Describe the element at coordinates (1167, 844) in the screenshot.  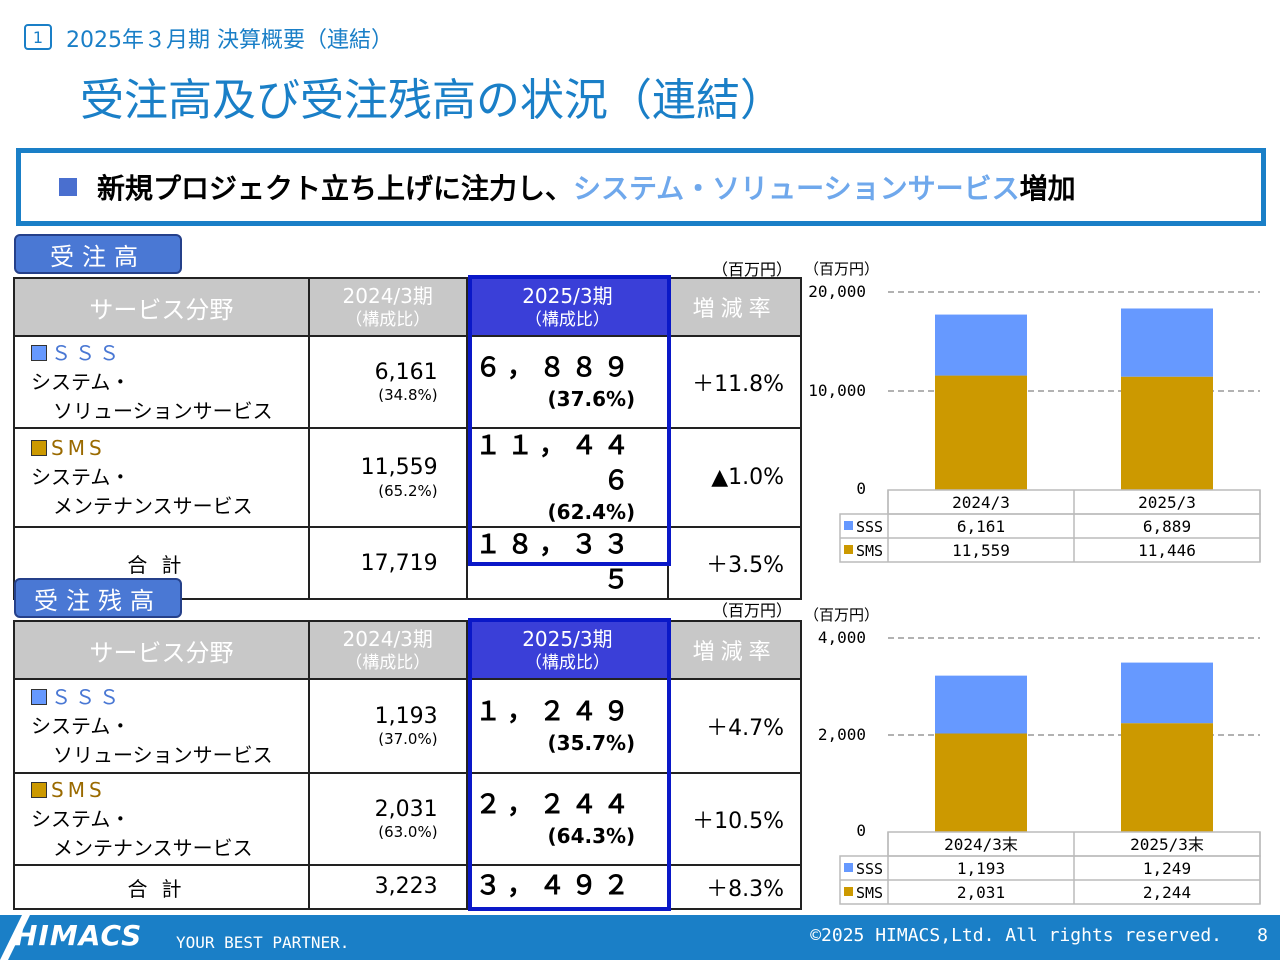
I see `x-category-label: 2025/3末` at that location.